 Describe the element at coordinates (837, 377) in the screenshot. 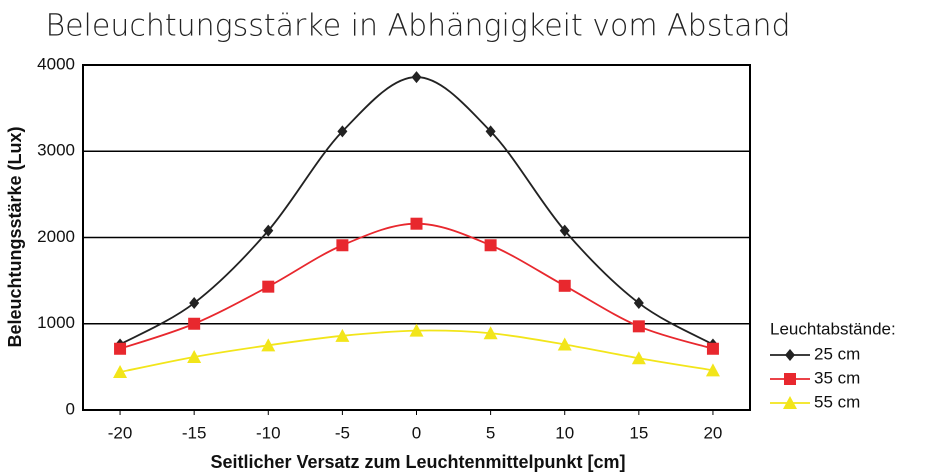

I see `legend-label: 35 cm` at that location.